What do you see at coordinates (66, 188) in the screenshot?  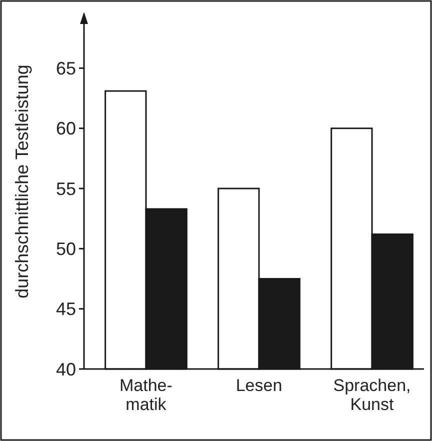 I see `y-tick-label: 55` at bounding box center [66, 188].